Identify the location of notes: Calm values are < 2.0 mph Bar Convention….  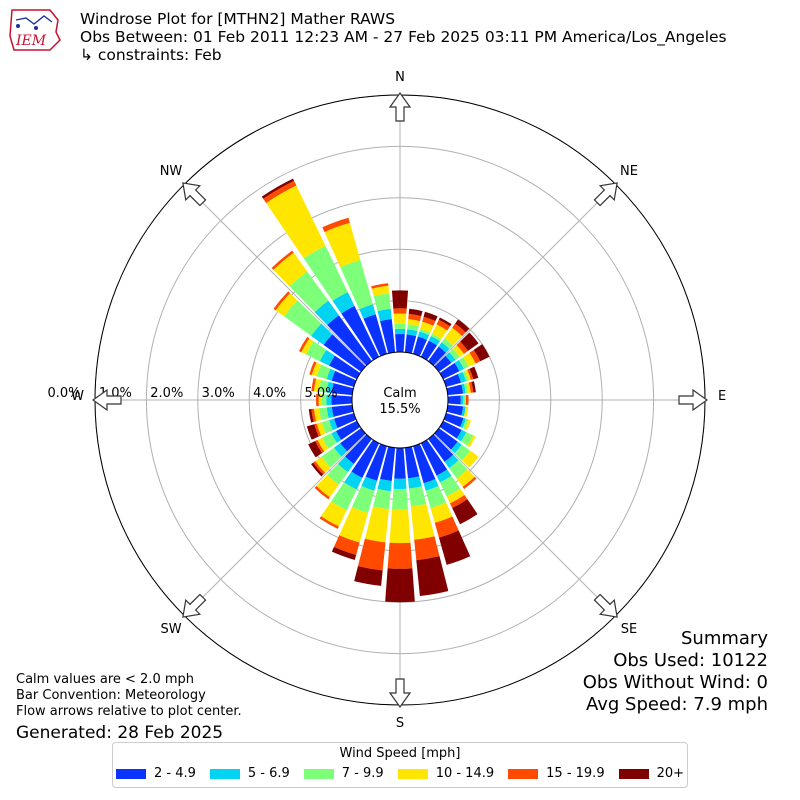
(129, 708).